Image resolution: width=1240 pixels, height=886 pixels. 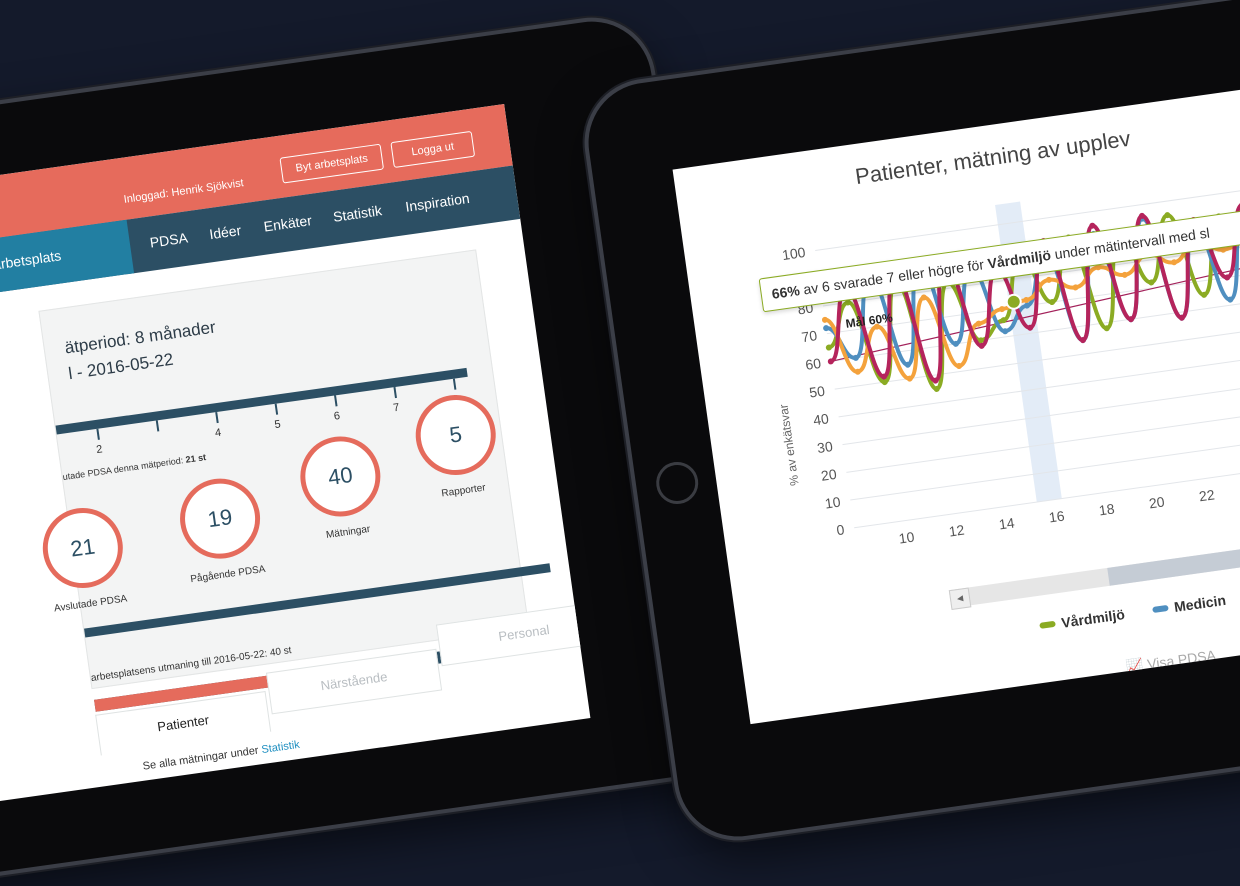 What do you see at coordinates (220, 529) in the screenshot?
I see `stat-circle-ongoing: 19 Pågående PDSA` at bounding box center [220, 529].